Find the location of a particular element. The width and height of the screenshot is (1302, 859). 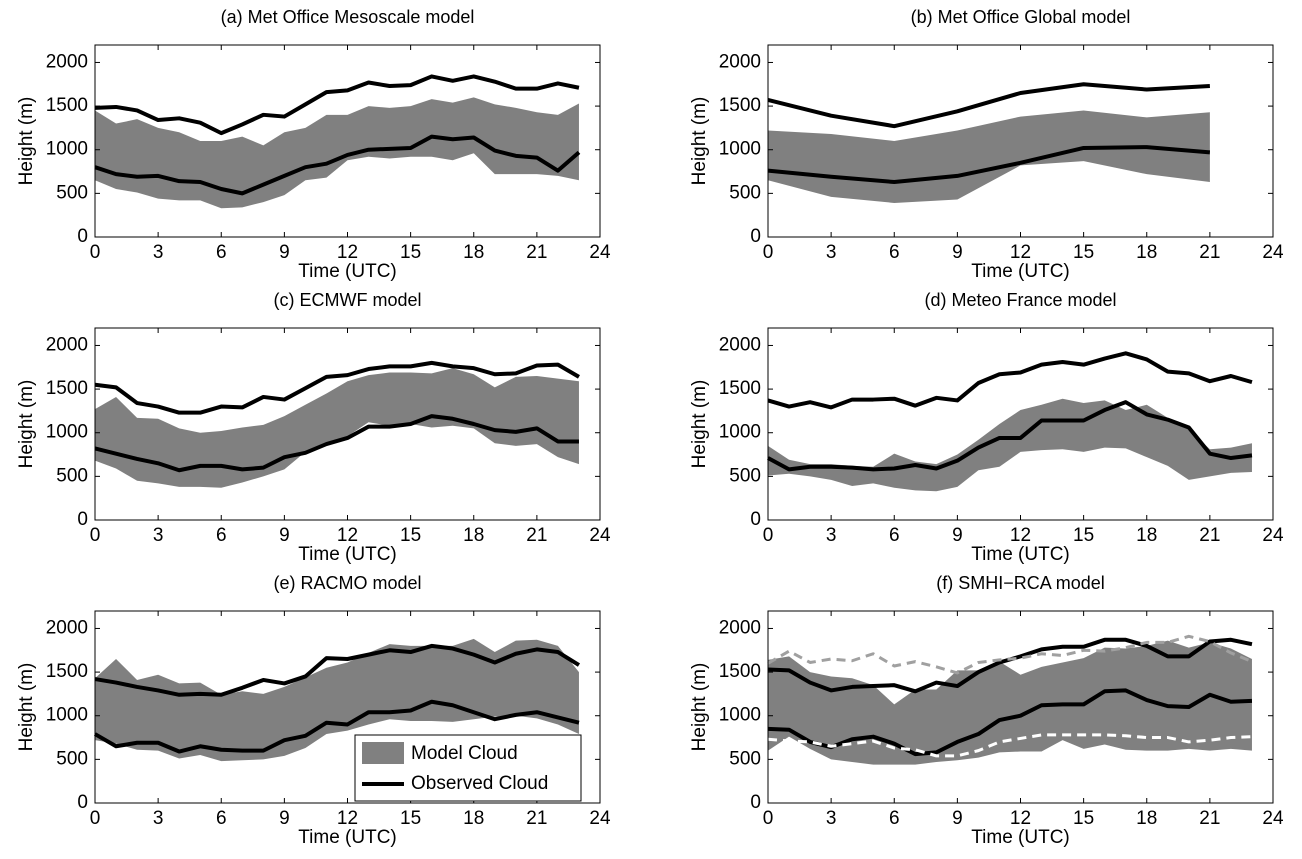

panel-title: (f) SMHI−RCA model is located at coordinates (1020, 583).